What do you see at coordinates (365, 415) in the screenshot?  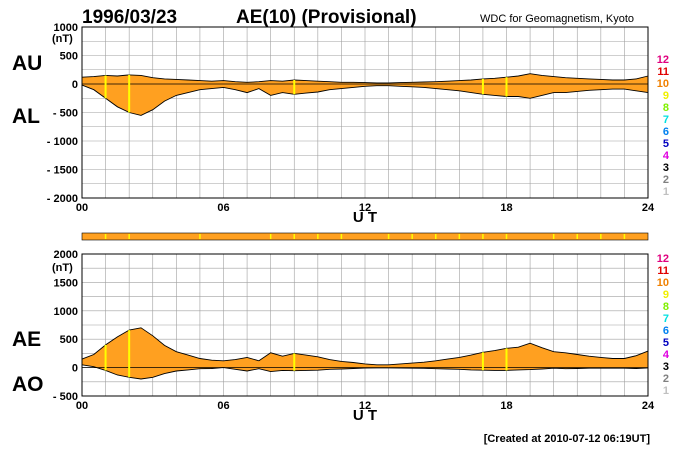 I see `ae-ao-x-axis-label: U T` at bounding box center [365, 415].